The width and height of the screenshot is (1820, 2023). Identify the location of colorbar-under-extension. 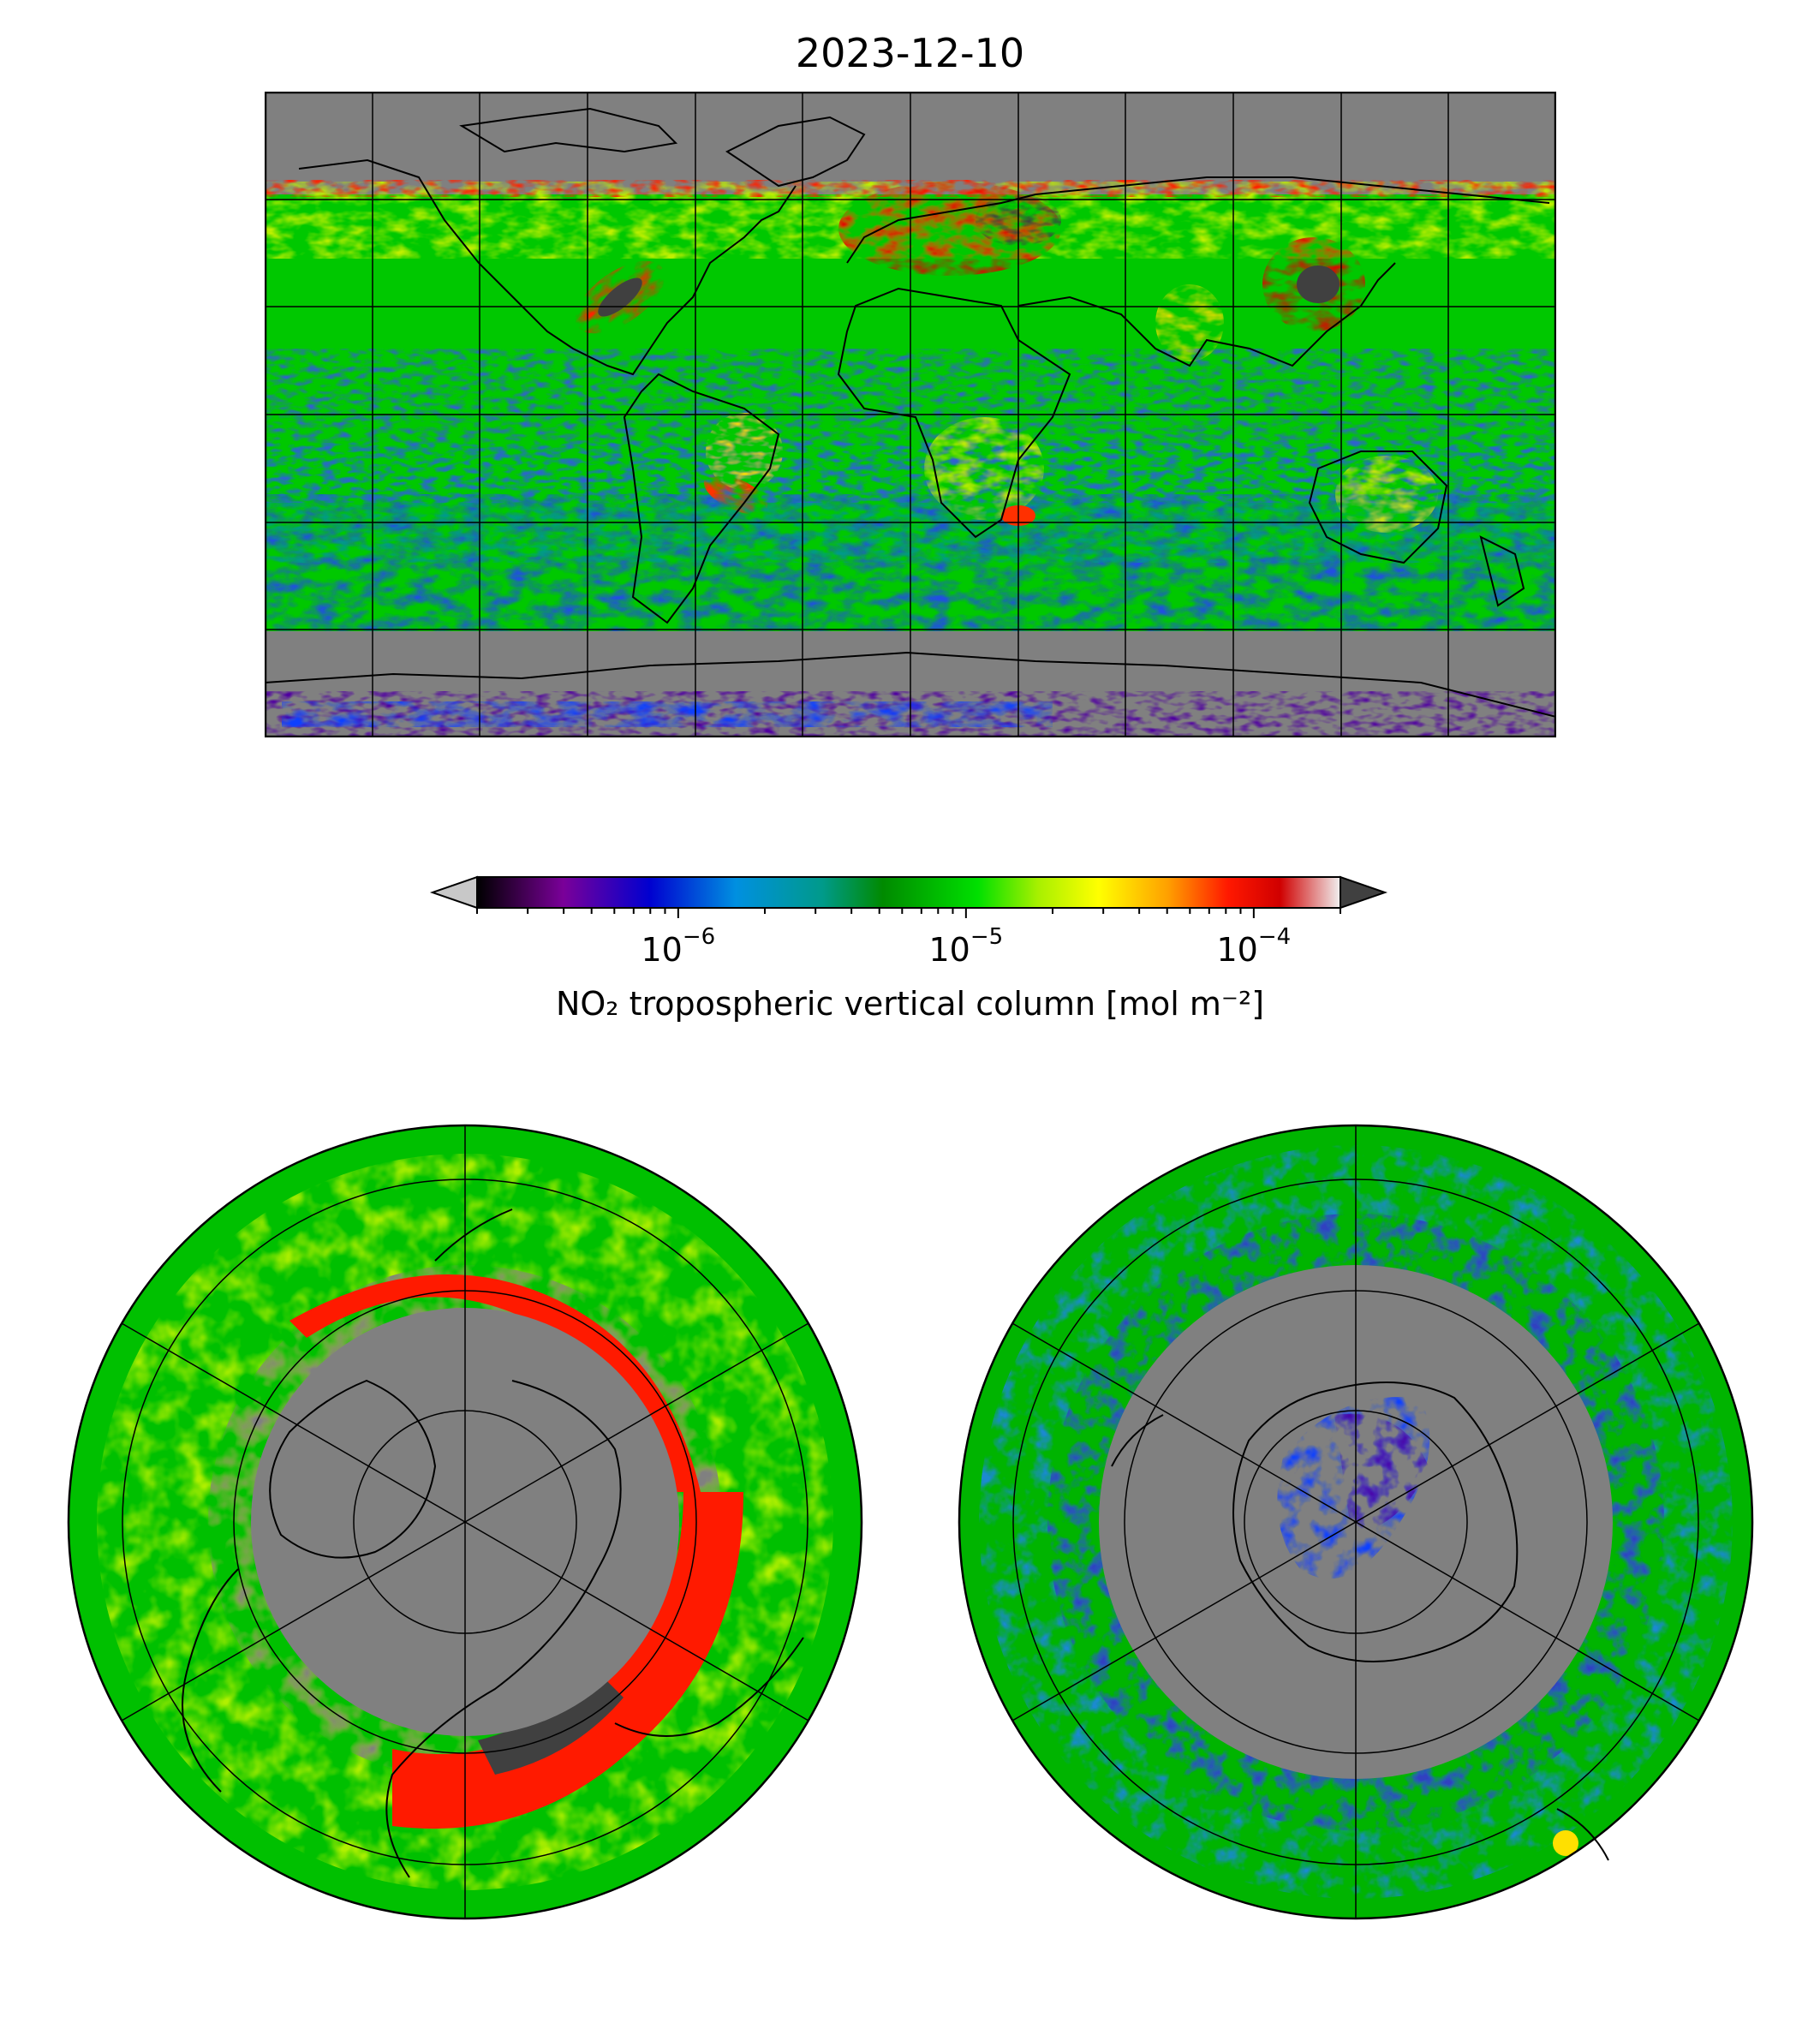
(453, 892).